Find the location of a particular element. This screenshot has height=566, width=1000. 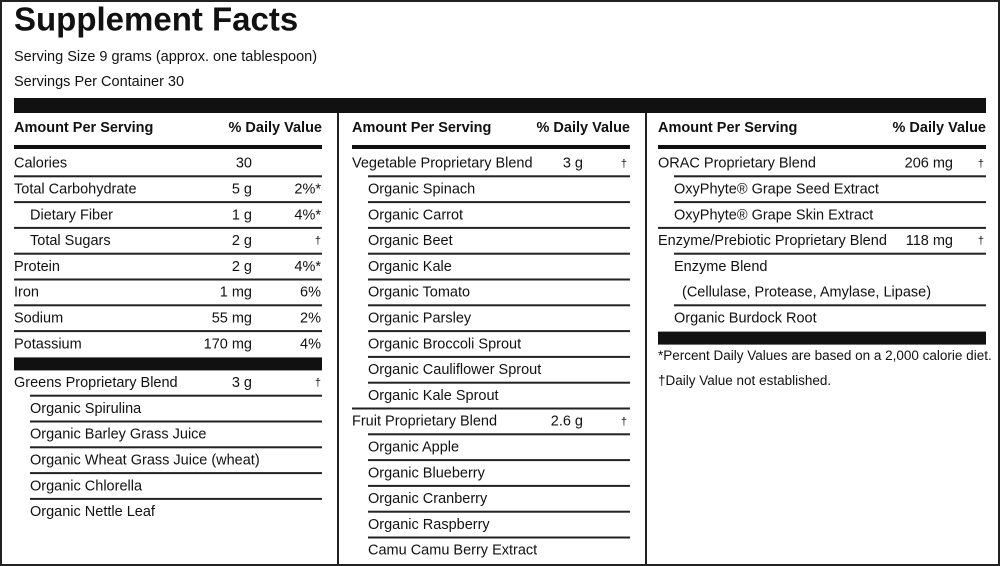

row-name: OxyPhyte® Grape Seed Extract is located at coordinates (776, 190).